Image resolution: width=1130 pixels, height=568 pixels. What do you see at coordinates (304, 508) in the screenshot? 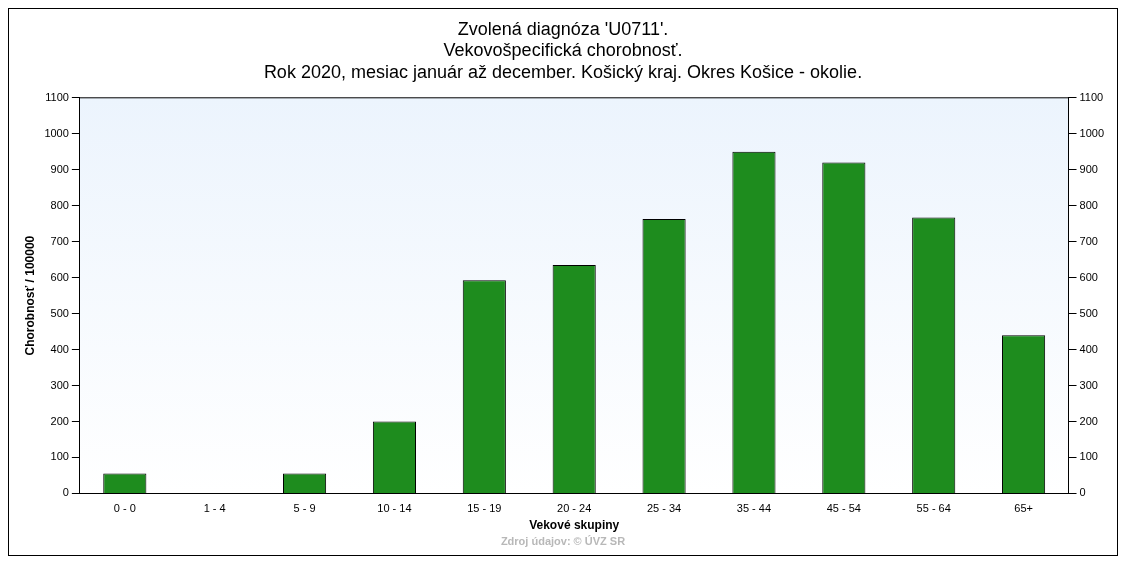
I see `x-tick-label: 5 - 9` at bounding box center [304, 508].